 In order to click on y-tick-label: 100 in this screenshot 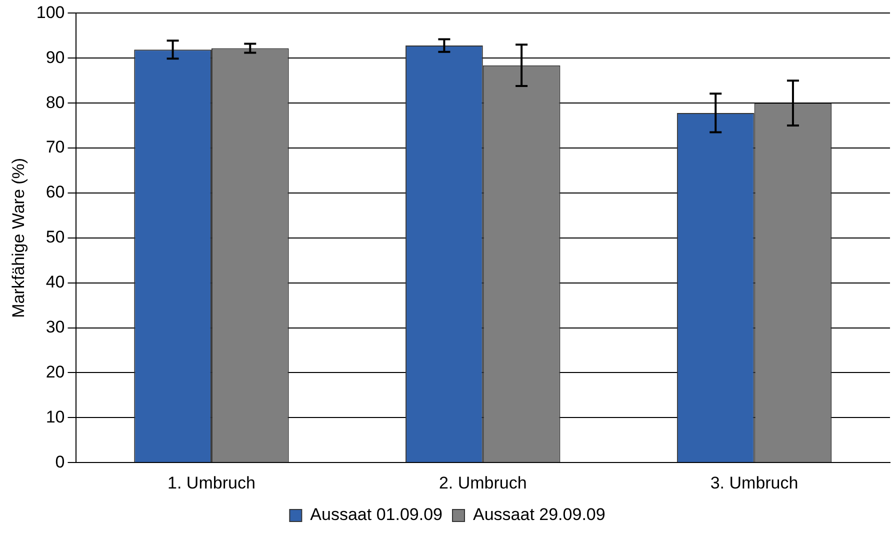, I will do `click(50, 12)`.